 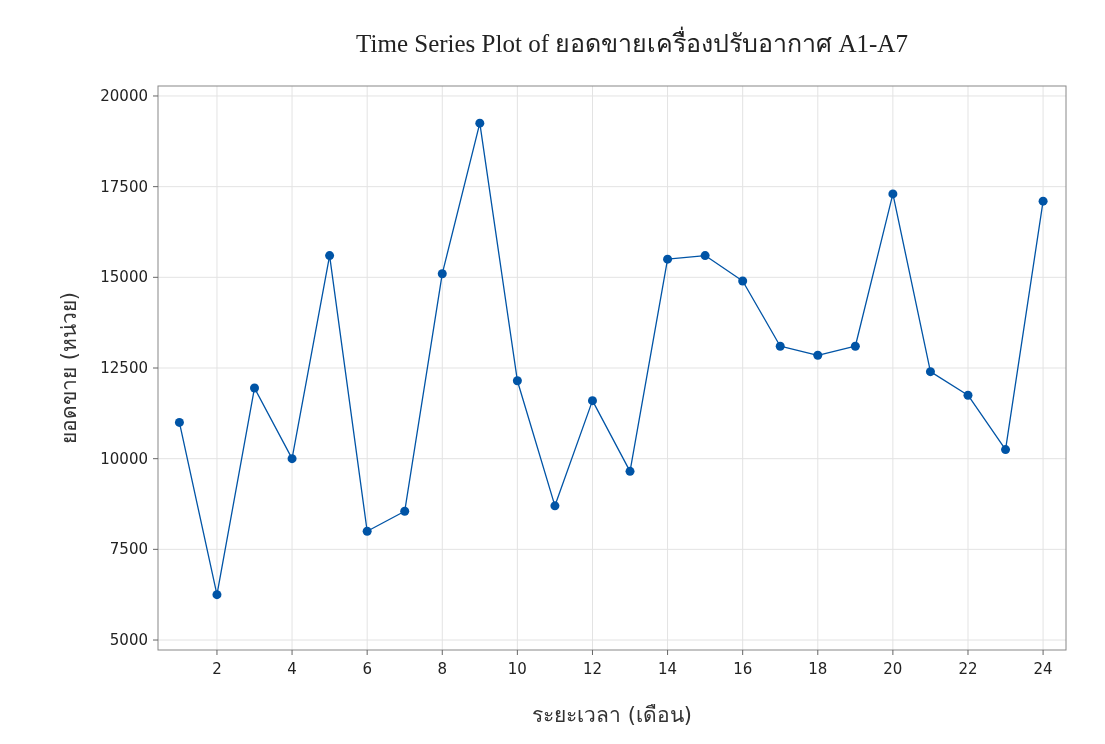 What do you see at coordinates (128, 640) in the screenshot?
I see `y-tick-label: 5000` at bounding box center [128, 640].